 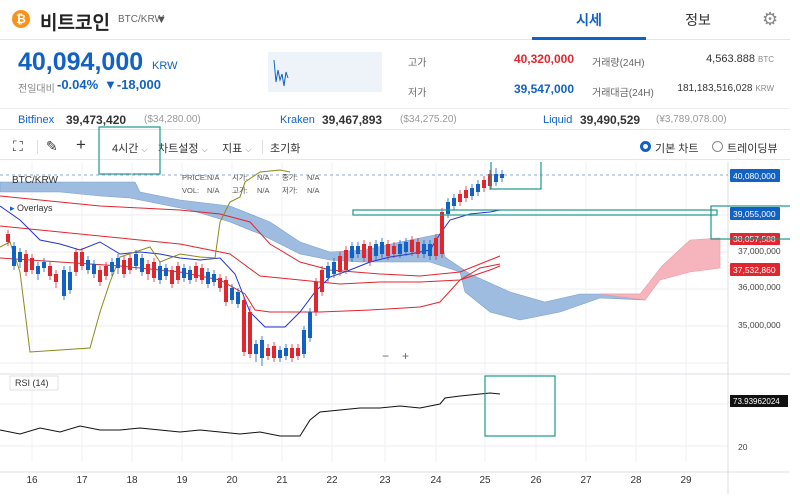 What do you see at coordinates (698, 20) in the screenshot?
I see `tab-info: 정보` at bounding box center [698, 20].